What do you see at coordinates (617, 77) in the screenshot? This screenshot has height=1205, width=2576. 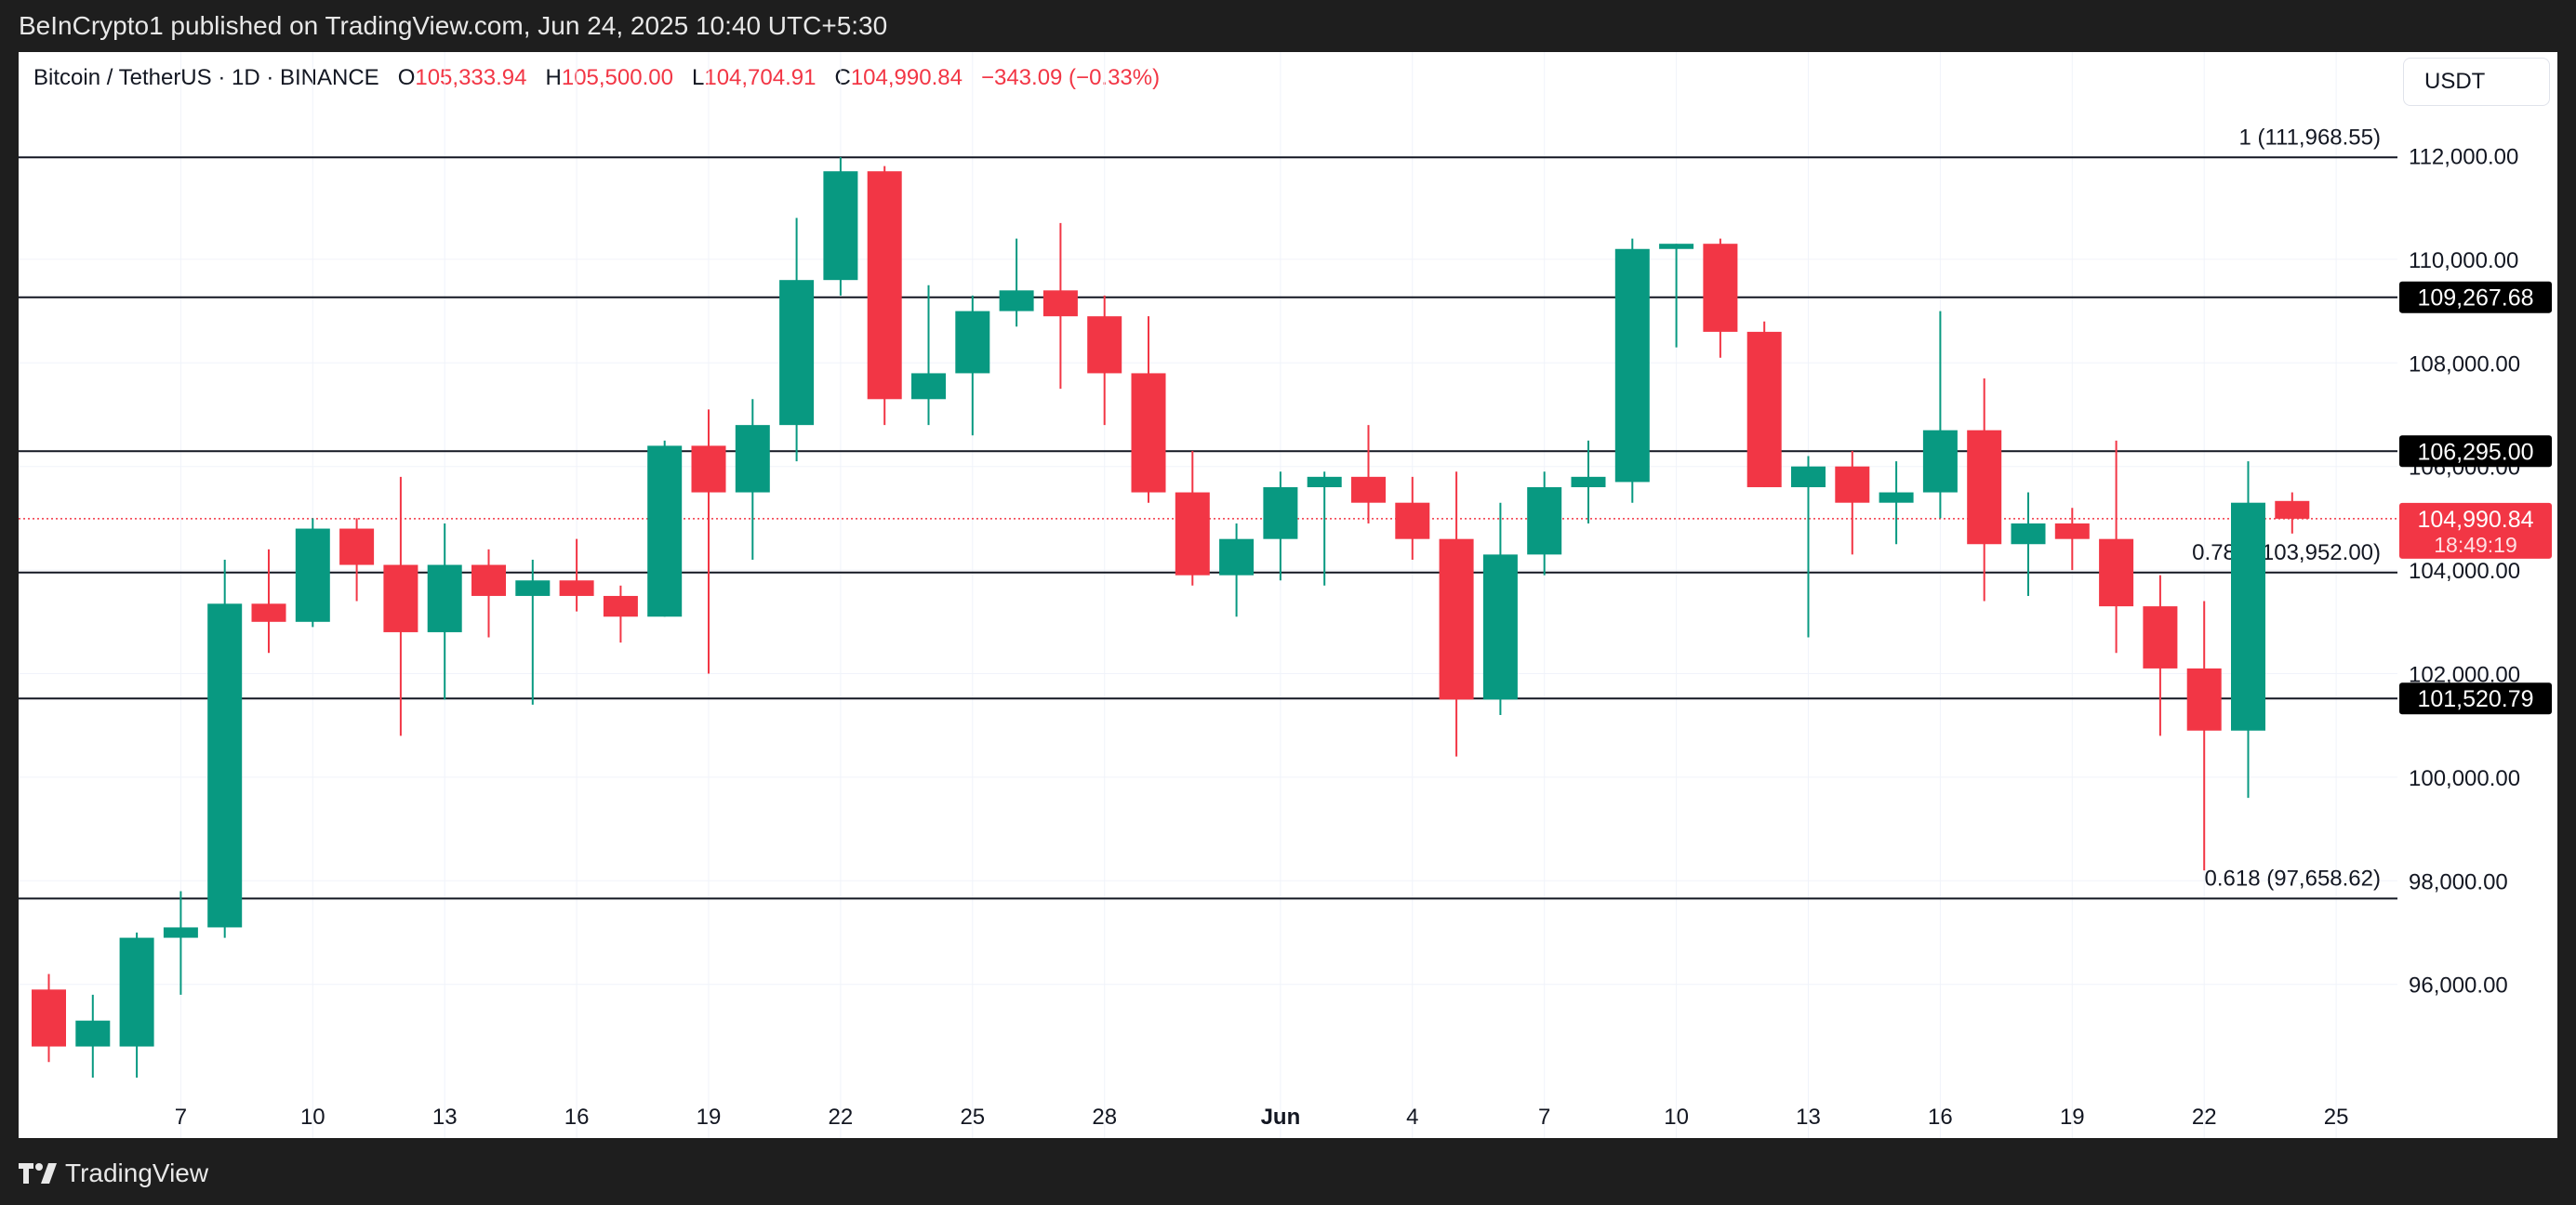 I see `high-value: 105,500.00` at bounding box center [617, 77].